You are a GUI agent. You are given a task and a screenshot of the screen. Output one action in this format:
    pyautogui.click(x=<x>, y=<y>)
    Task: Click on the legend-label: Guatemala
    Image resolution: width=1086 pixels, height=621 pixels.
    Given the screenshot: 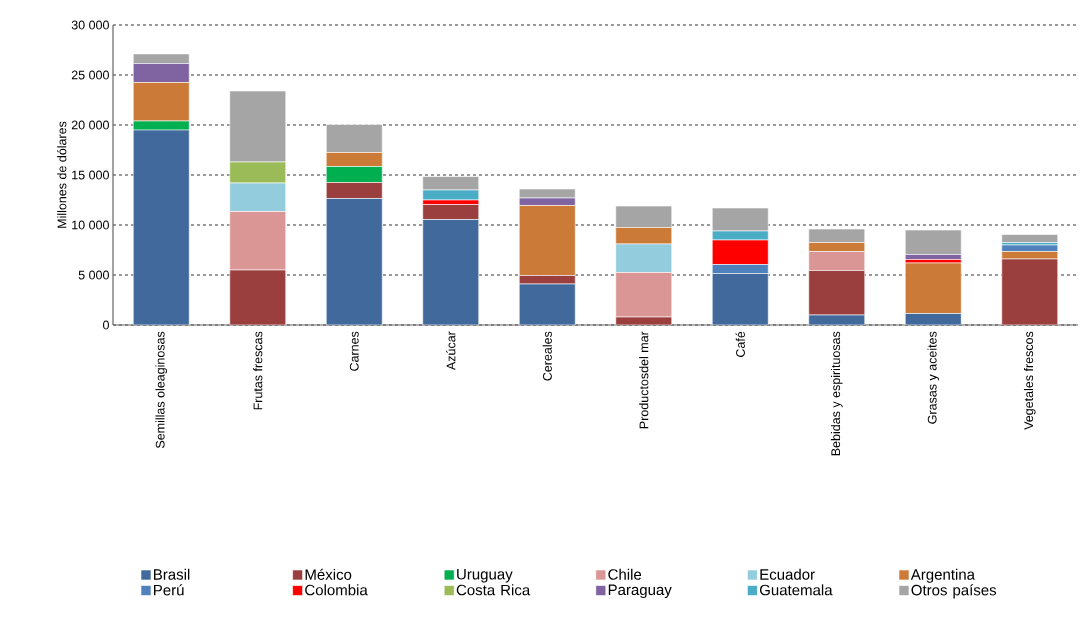 What is the action you would take?
    pyautogui.click(x=796, y=590)
    